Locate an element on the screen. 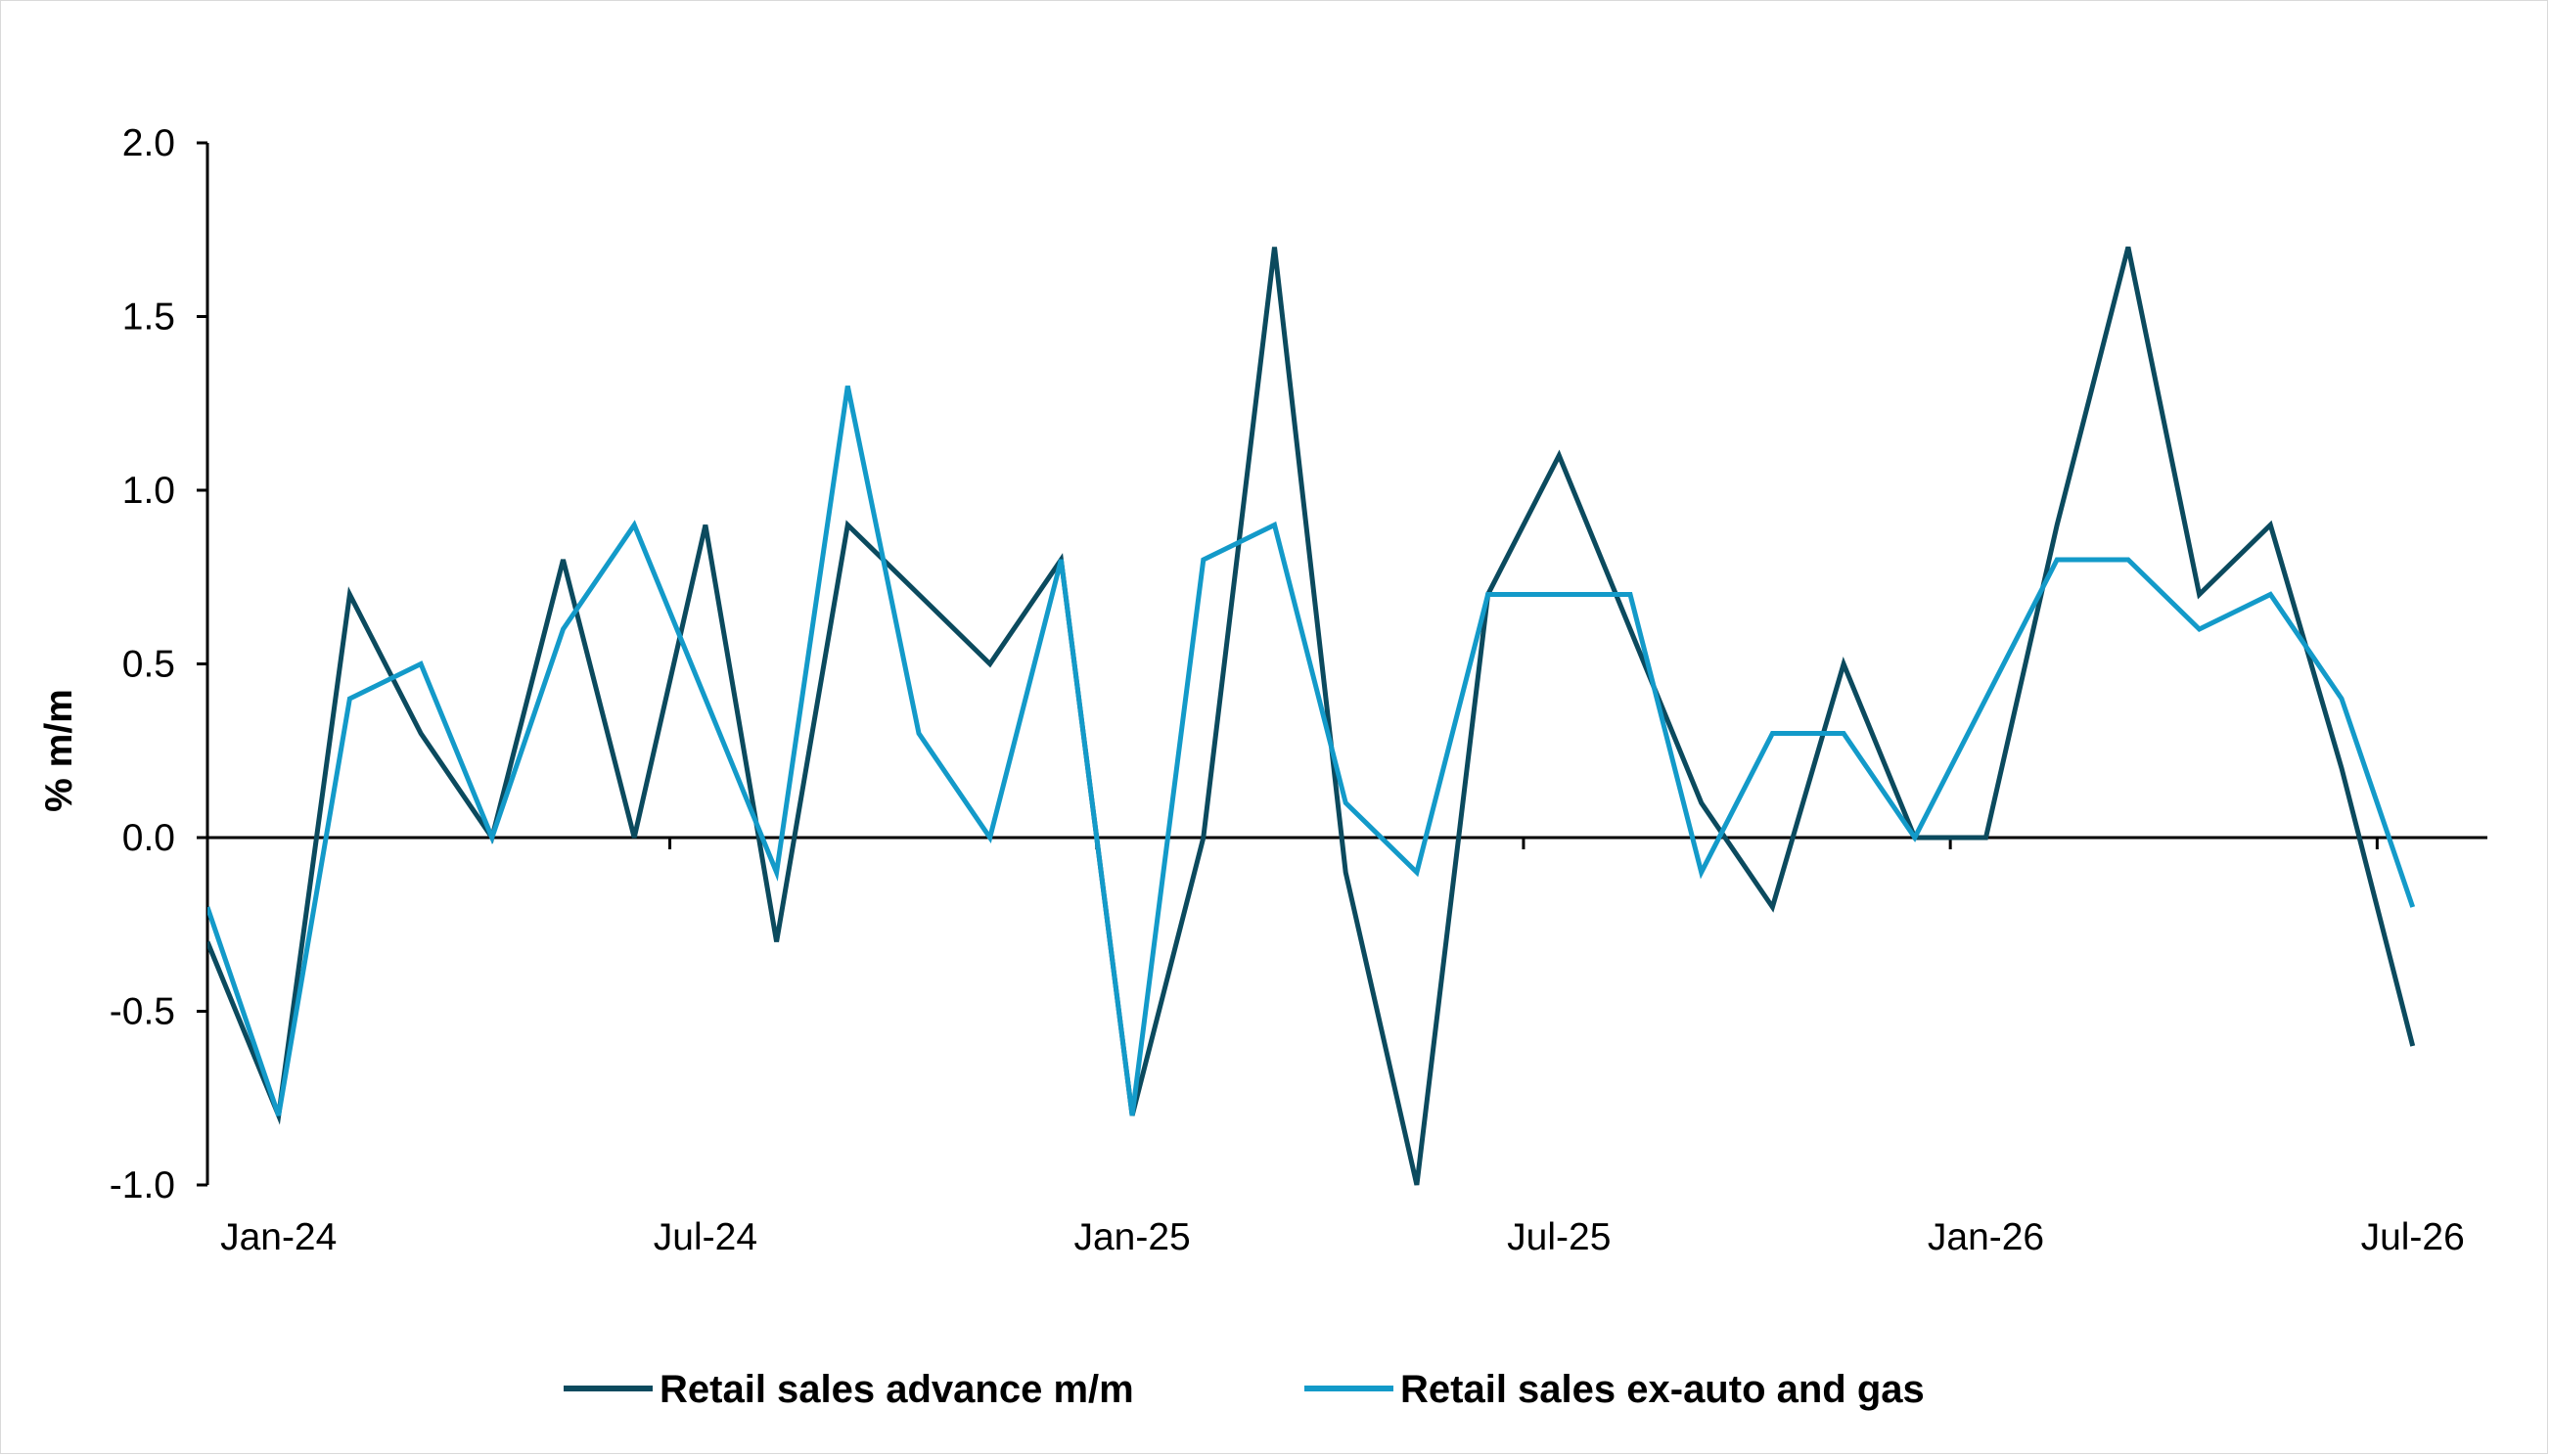 This screenshot has width=2550, height=1456. legend-item-retail-sales-advance: Retail sales advance m/m is located at coordinates (849, 1389).